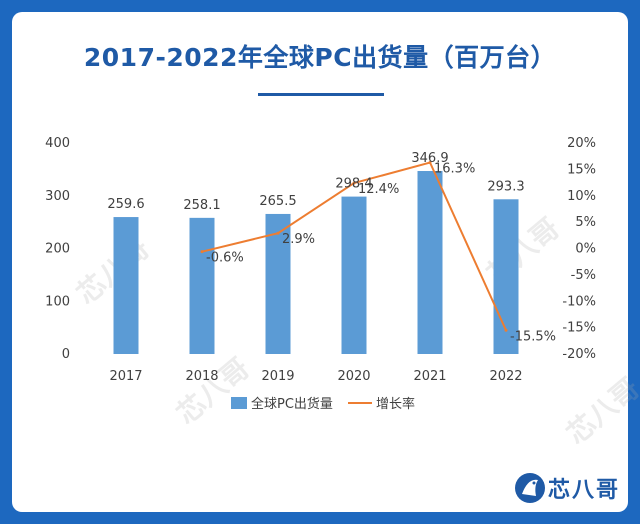 This screenshot has width=640, height=524. I want to click on y-right-tick-label: -15%, so click(579, 328).